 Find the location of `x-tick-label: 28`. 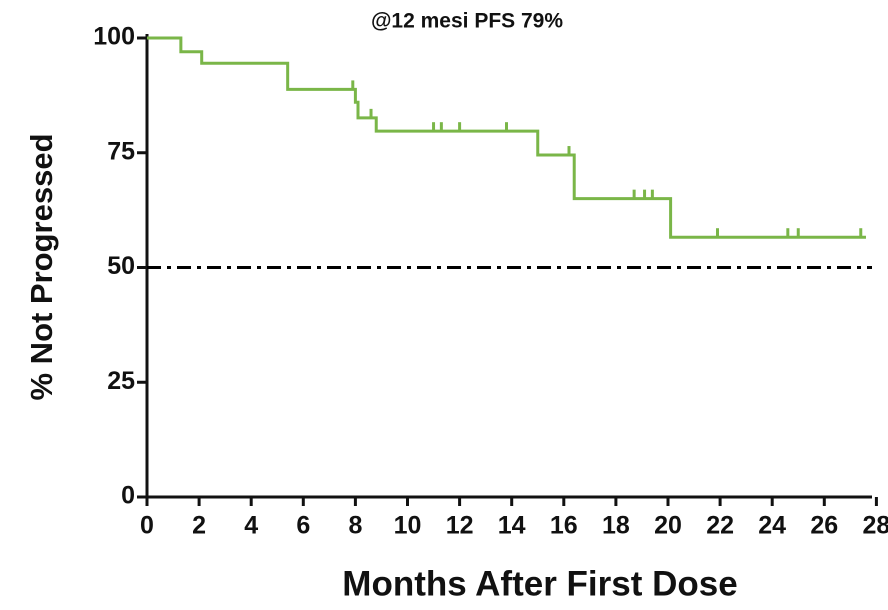

x-tick-label: 28 is located at coordinates (875, 526).